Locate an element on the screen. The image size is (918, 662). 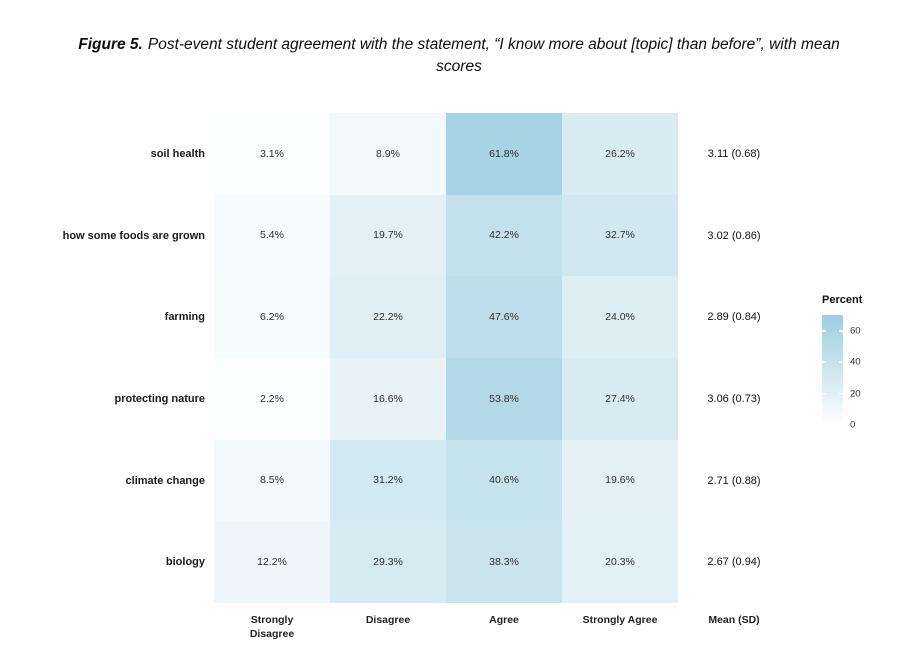
heatmap-cell: 8.9% is located at coordinates (388, 154).